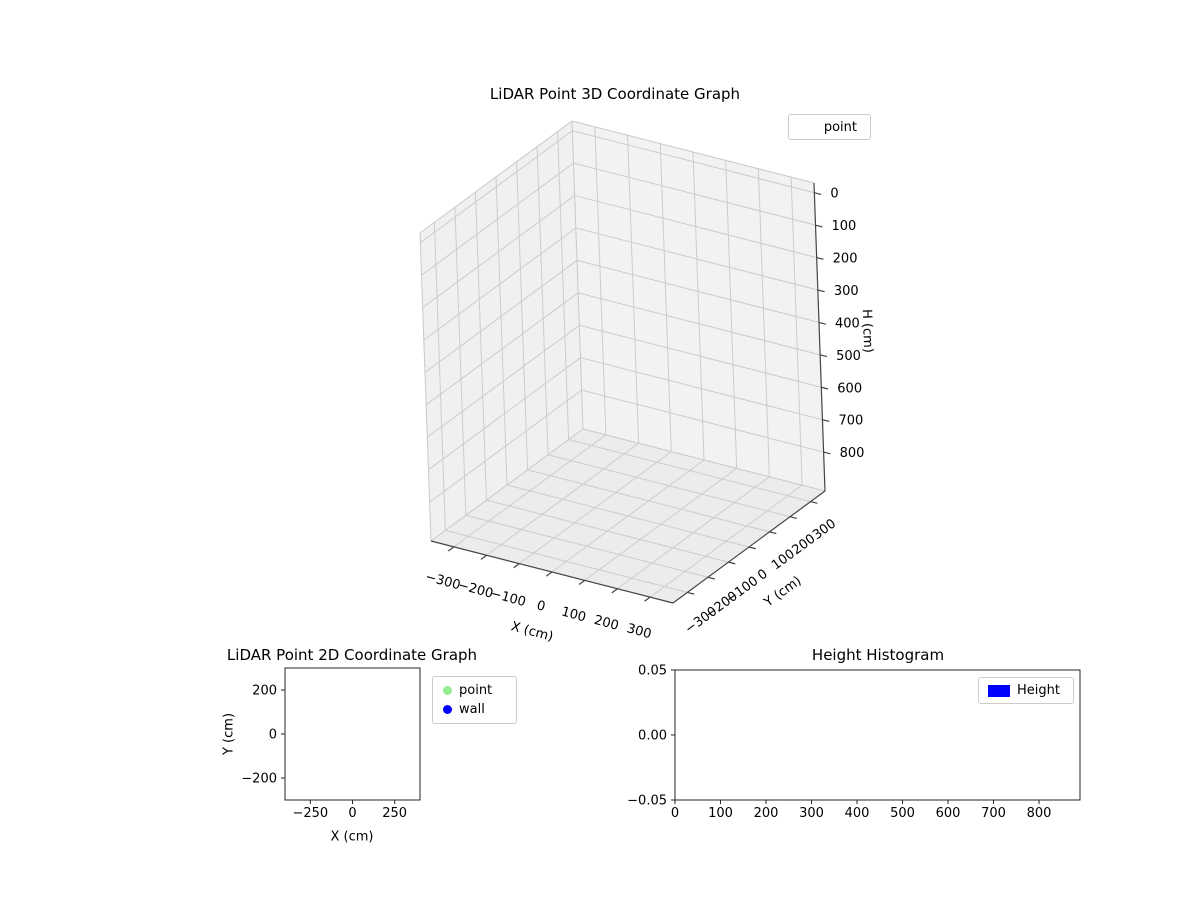  Describe the element at coordinates (999, 690) in the screenshot. I see `height-bar-swatch-icon` at that location.